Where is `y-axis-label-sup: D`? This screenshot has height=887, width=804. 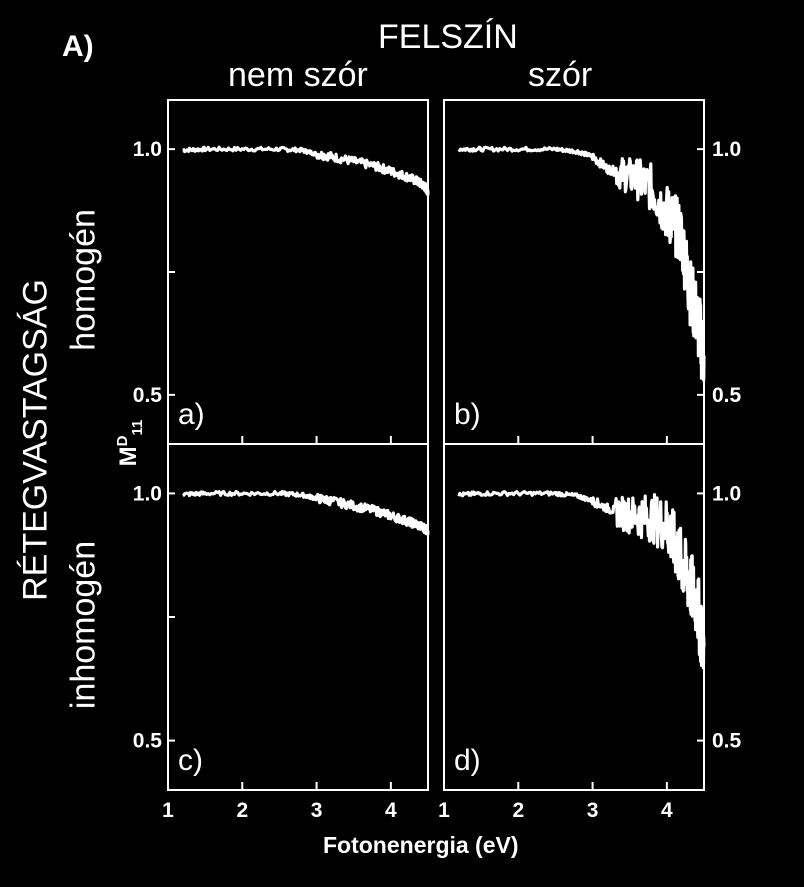 y-axis-label-sup: D is located at coordinates (123, 441).